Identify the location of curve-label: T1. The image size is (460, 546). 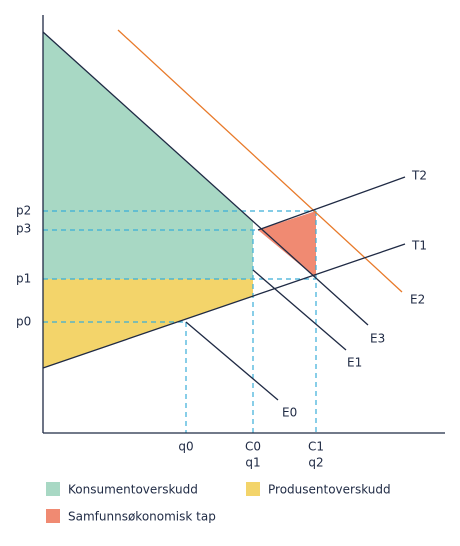
(419, 246).